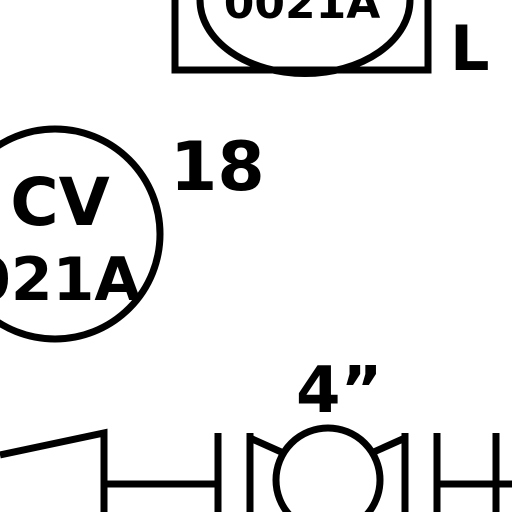  What do you see at coordinates (60, 202) in the screenshot?
I see `instrument-bubble-function: CV` at bounding box center [60, 202].